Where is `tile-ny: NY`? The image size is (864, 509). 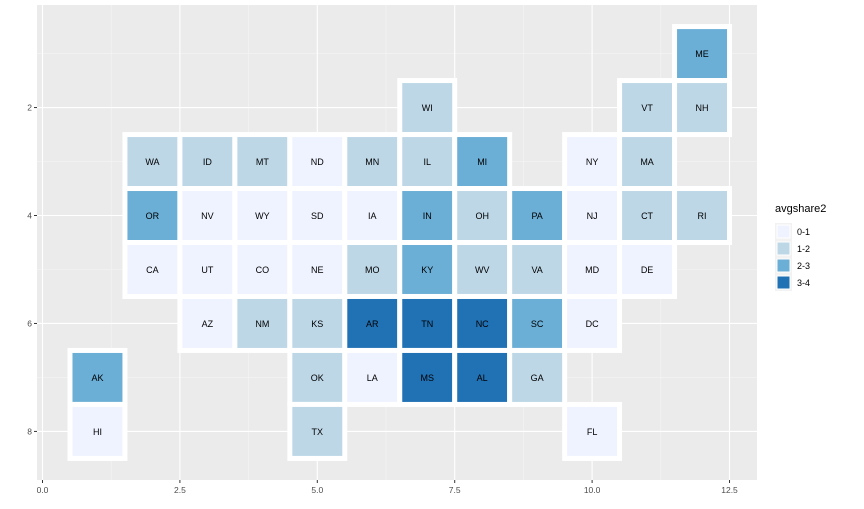 tile-ny: NY is located at coordinates (592, 162).